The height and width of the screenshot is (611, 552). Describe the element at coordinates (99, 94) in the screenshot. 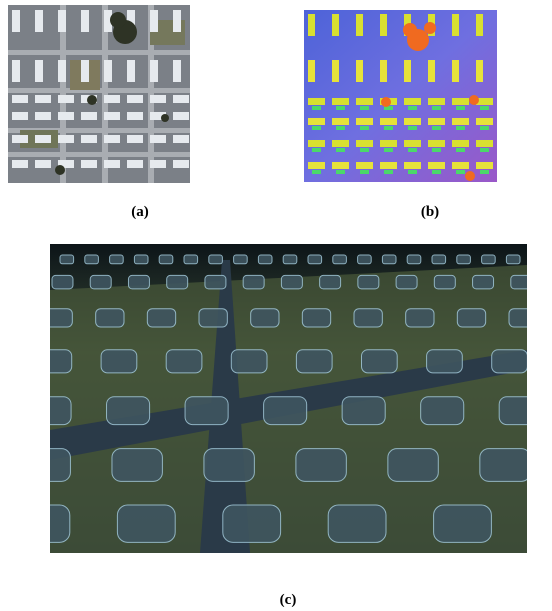

I see `scene-a` at that location.